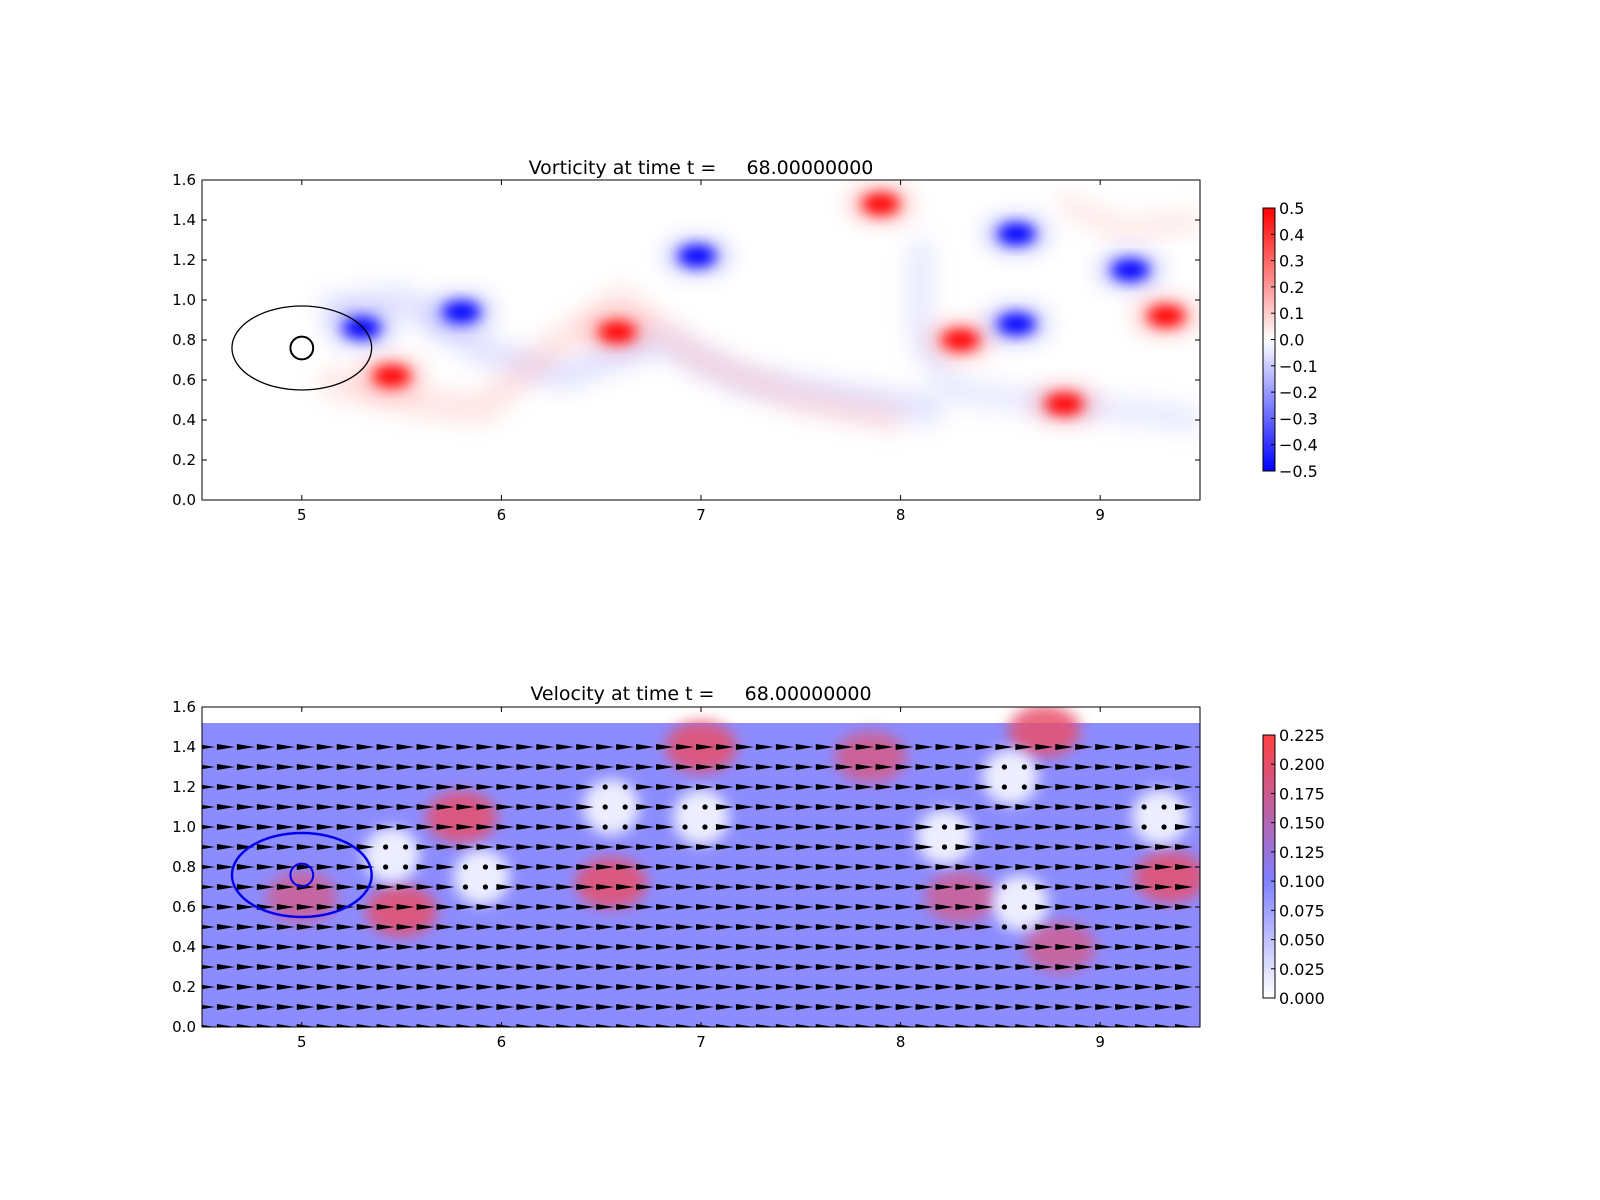  What do you see at coordinates (1020, 903) in the screenshot?
I see `slow-flow-region` at bounding box center [1020, 903].